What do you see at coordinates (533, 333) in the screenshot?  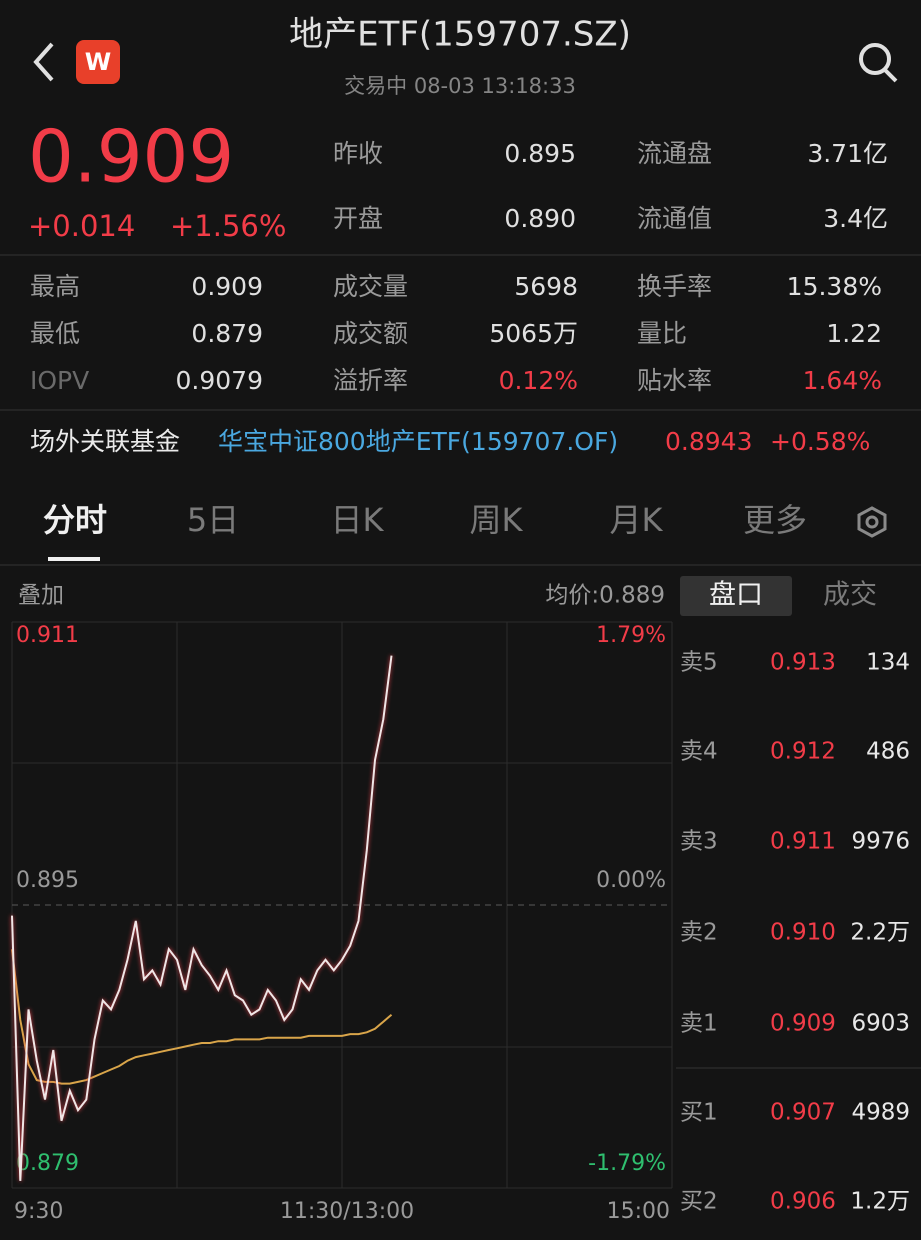 I see `detail-value: 5065万` at bounding box center [533, 333].